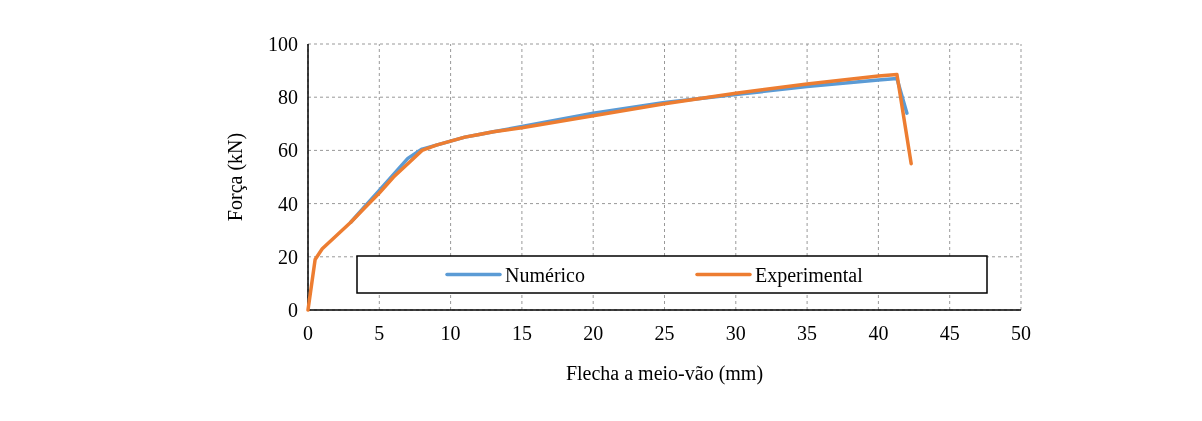  I want to click on x-tick-label: 10, so click(450, 333).